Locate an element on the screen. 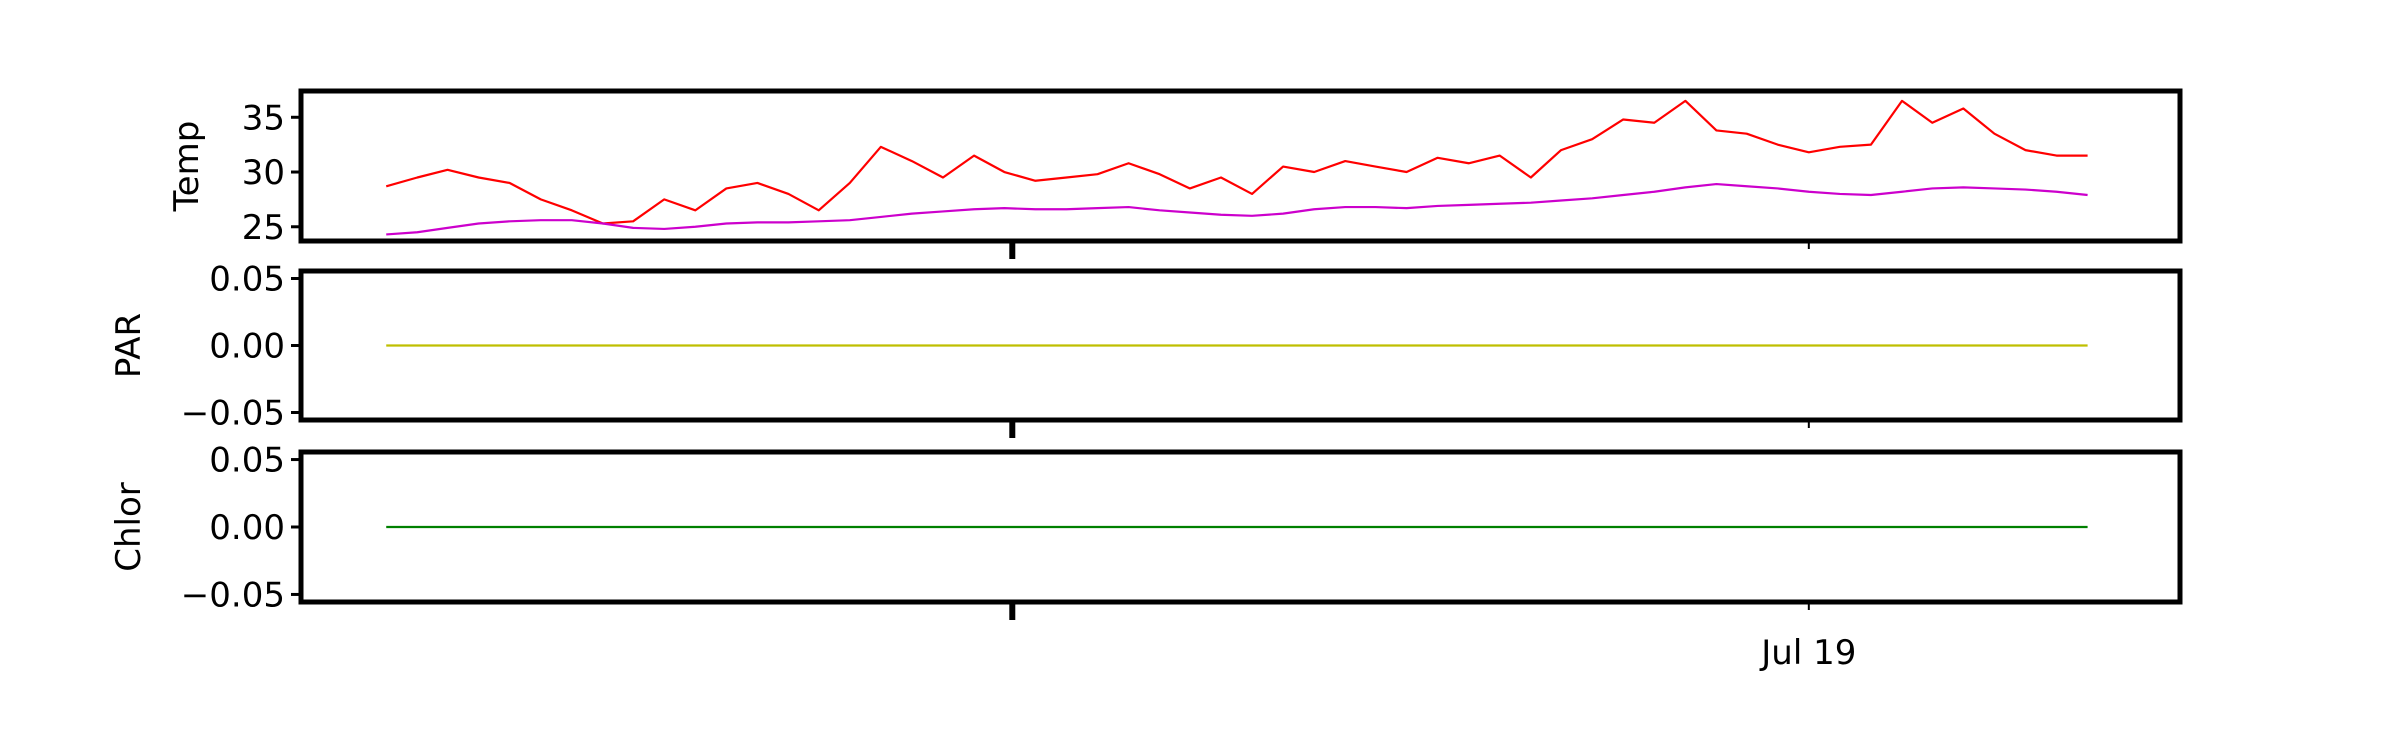  y-axis-label: Chlor is located at coordinates (129, 527).